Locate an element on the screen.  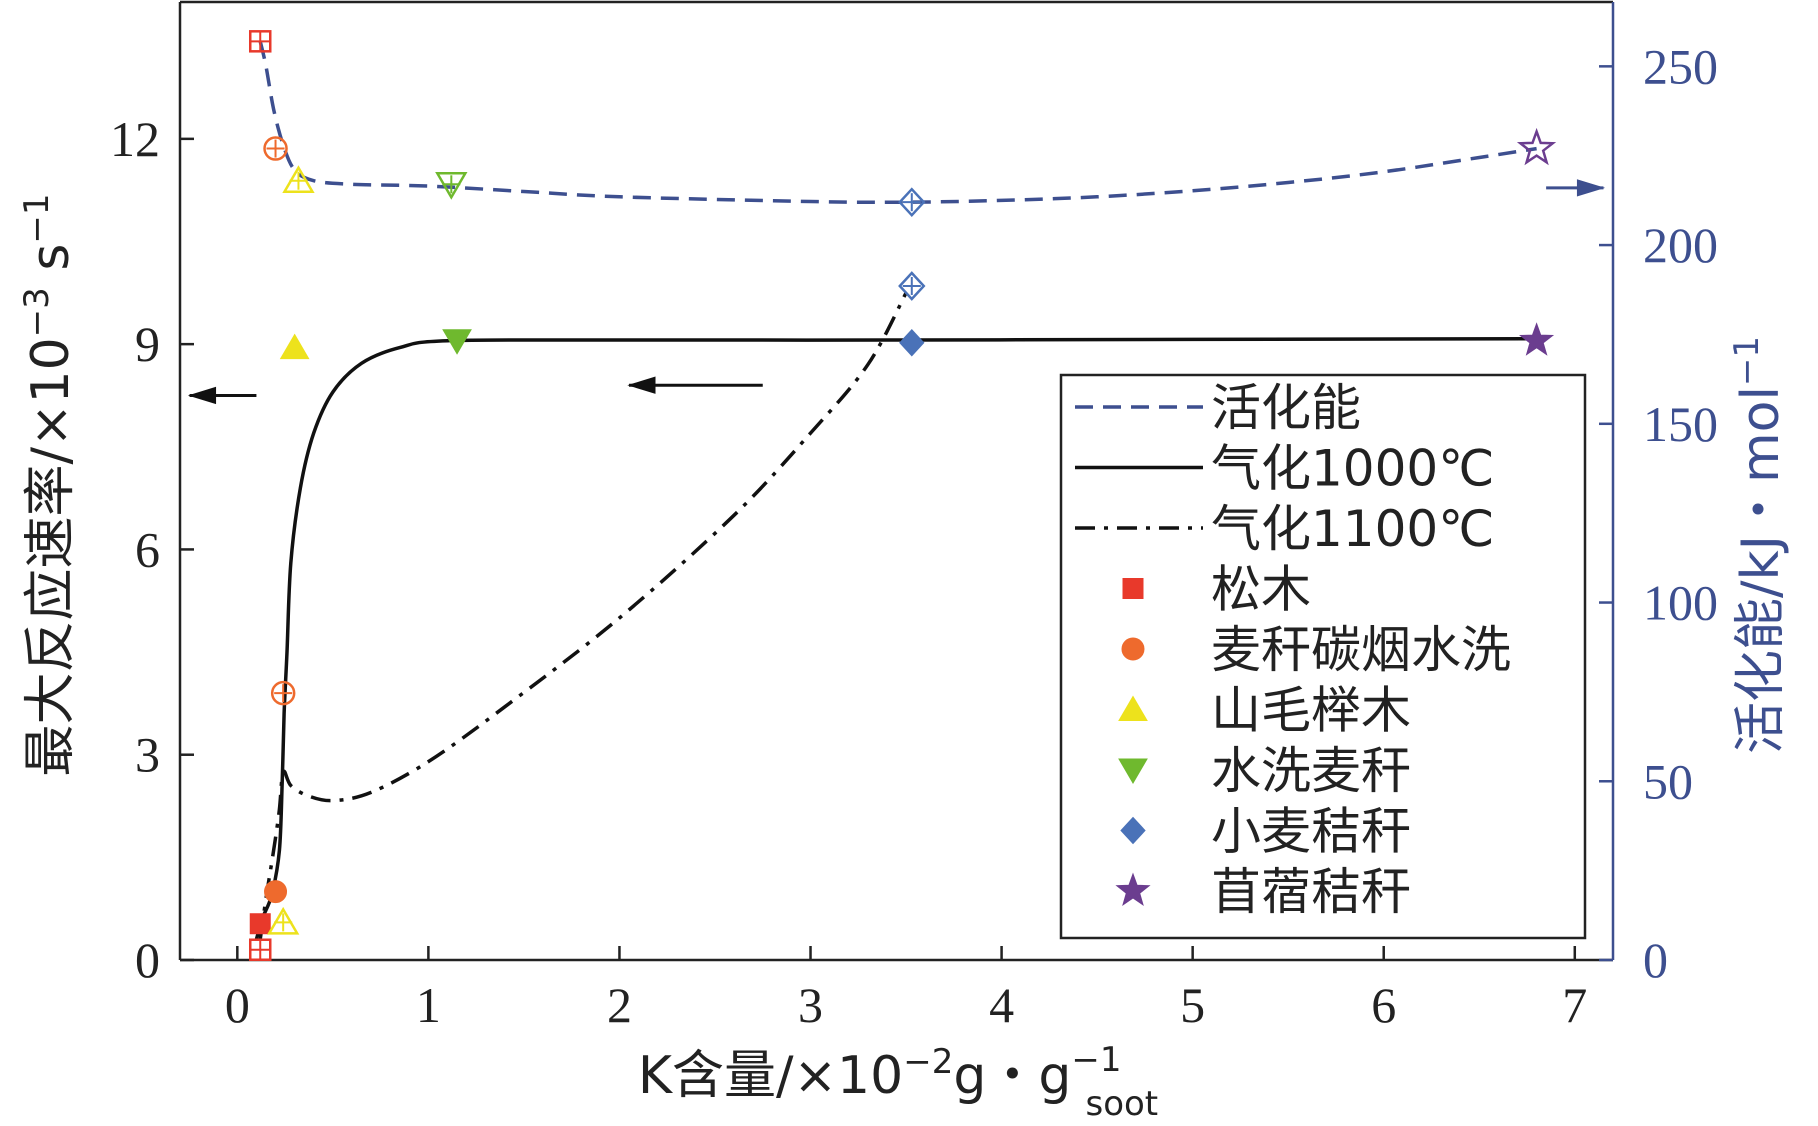
legend-label-0: 活化能 is located at coordinates (1286, 408).